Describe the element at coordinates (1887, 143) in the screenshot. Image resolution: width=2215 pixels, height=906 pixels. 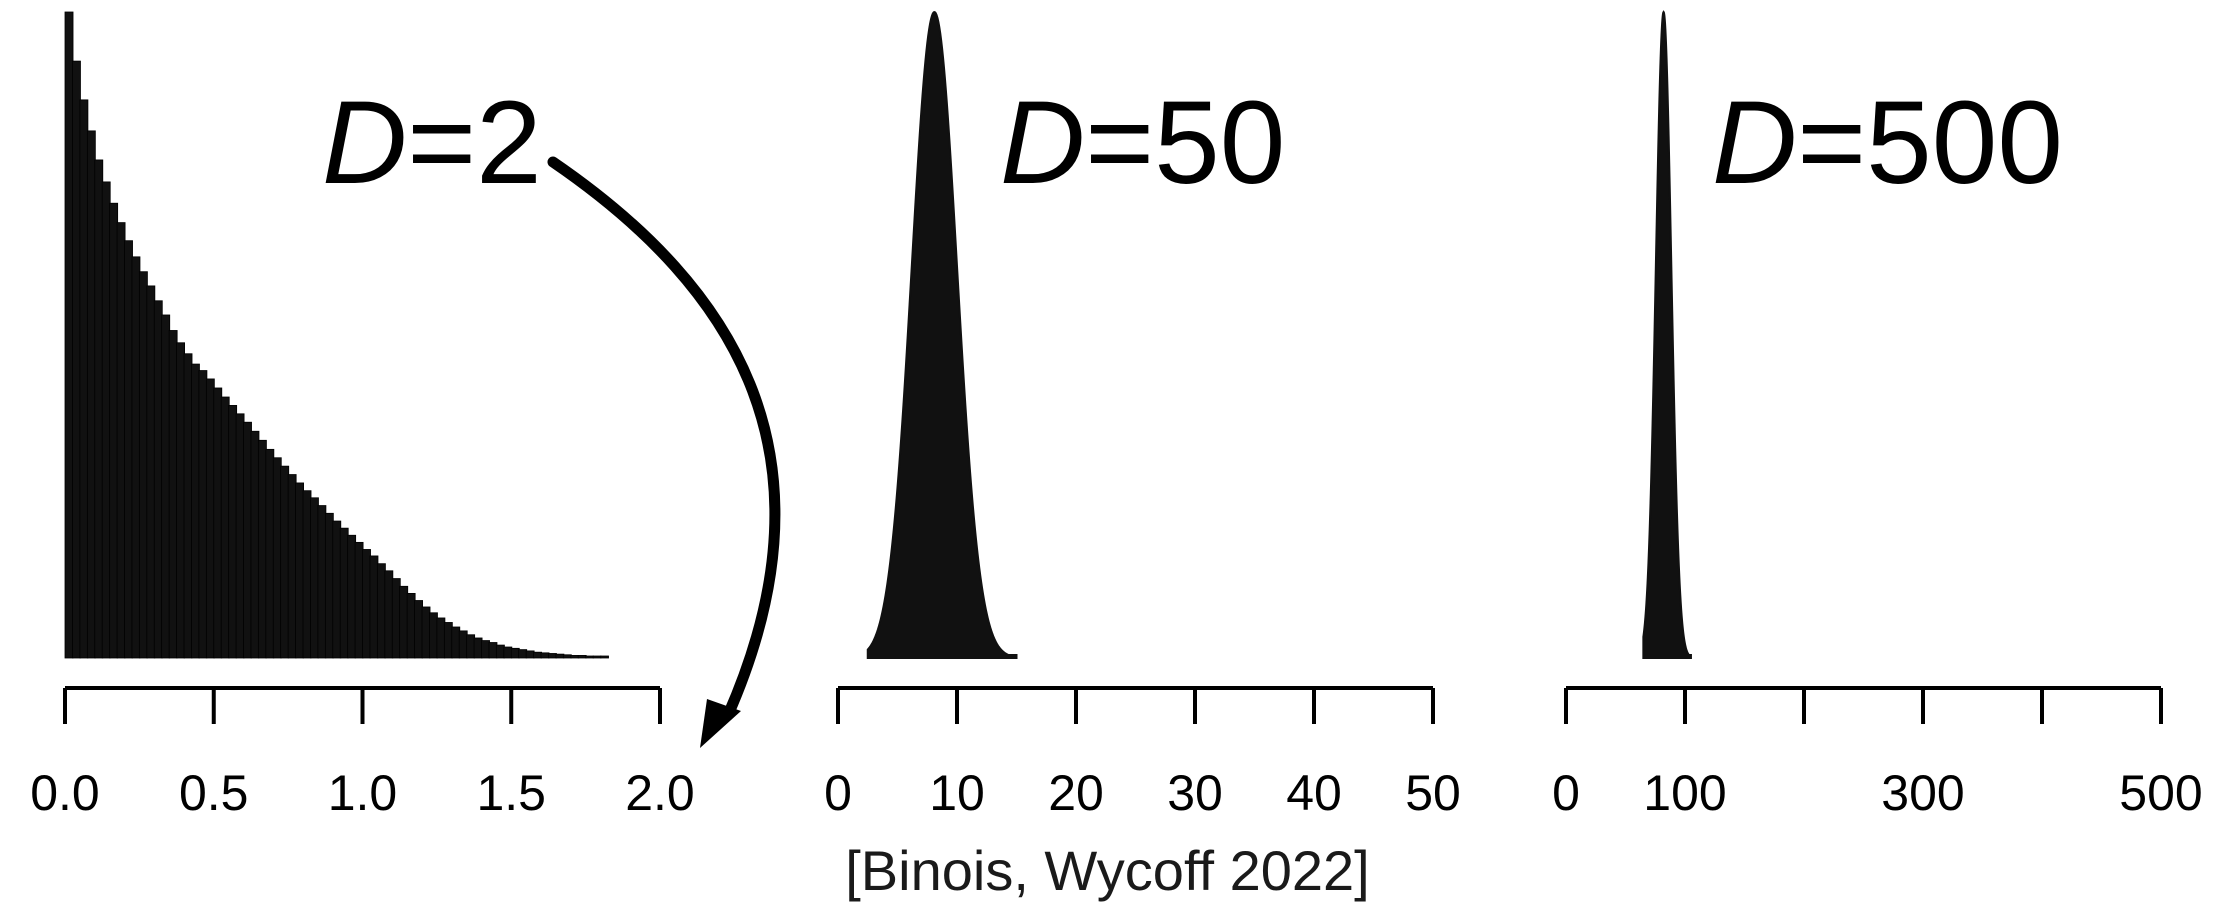
I see `panel-d500-label: D=500` at that location.